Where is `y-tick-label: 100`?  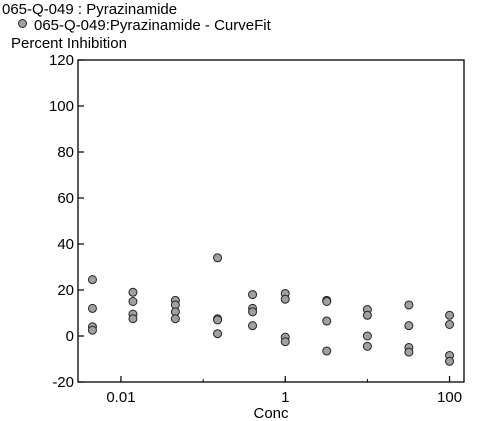
y-tick-label: 100 is located at coordinates (61, 106).